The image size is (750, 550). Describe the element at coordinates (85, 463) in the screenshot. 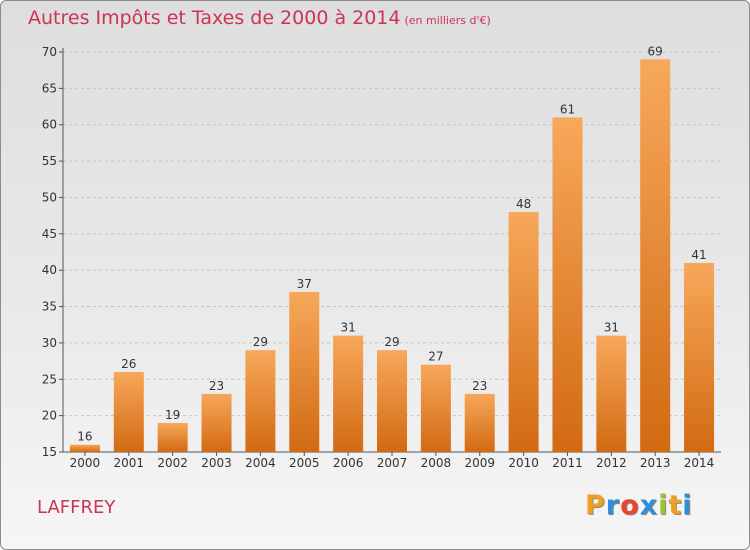

I see `x-tick-label: 2000` at that location.